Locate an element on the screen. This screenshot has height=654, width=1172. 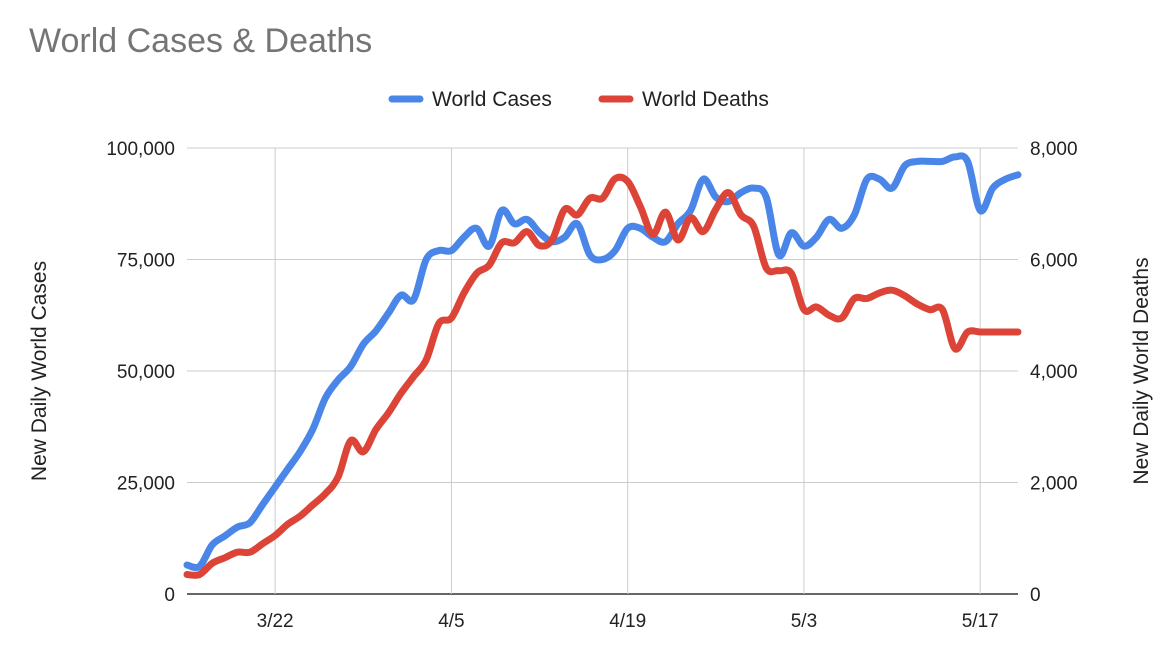
legend-entry-cases: World Cases is located at coordinates (470, 99).